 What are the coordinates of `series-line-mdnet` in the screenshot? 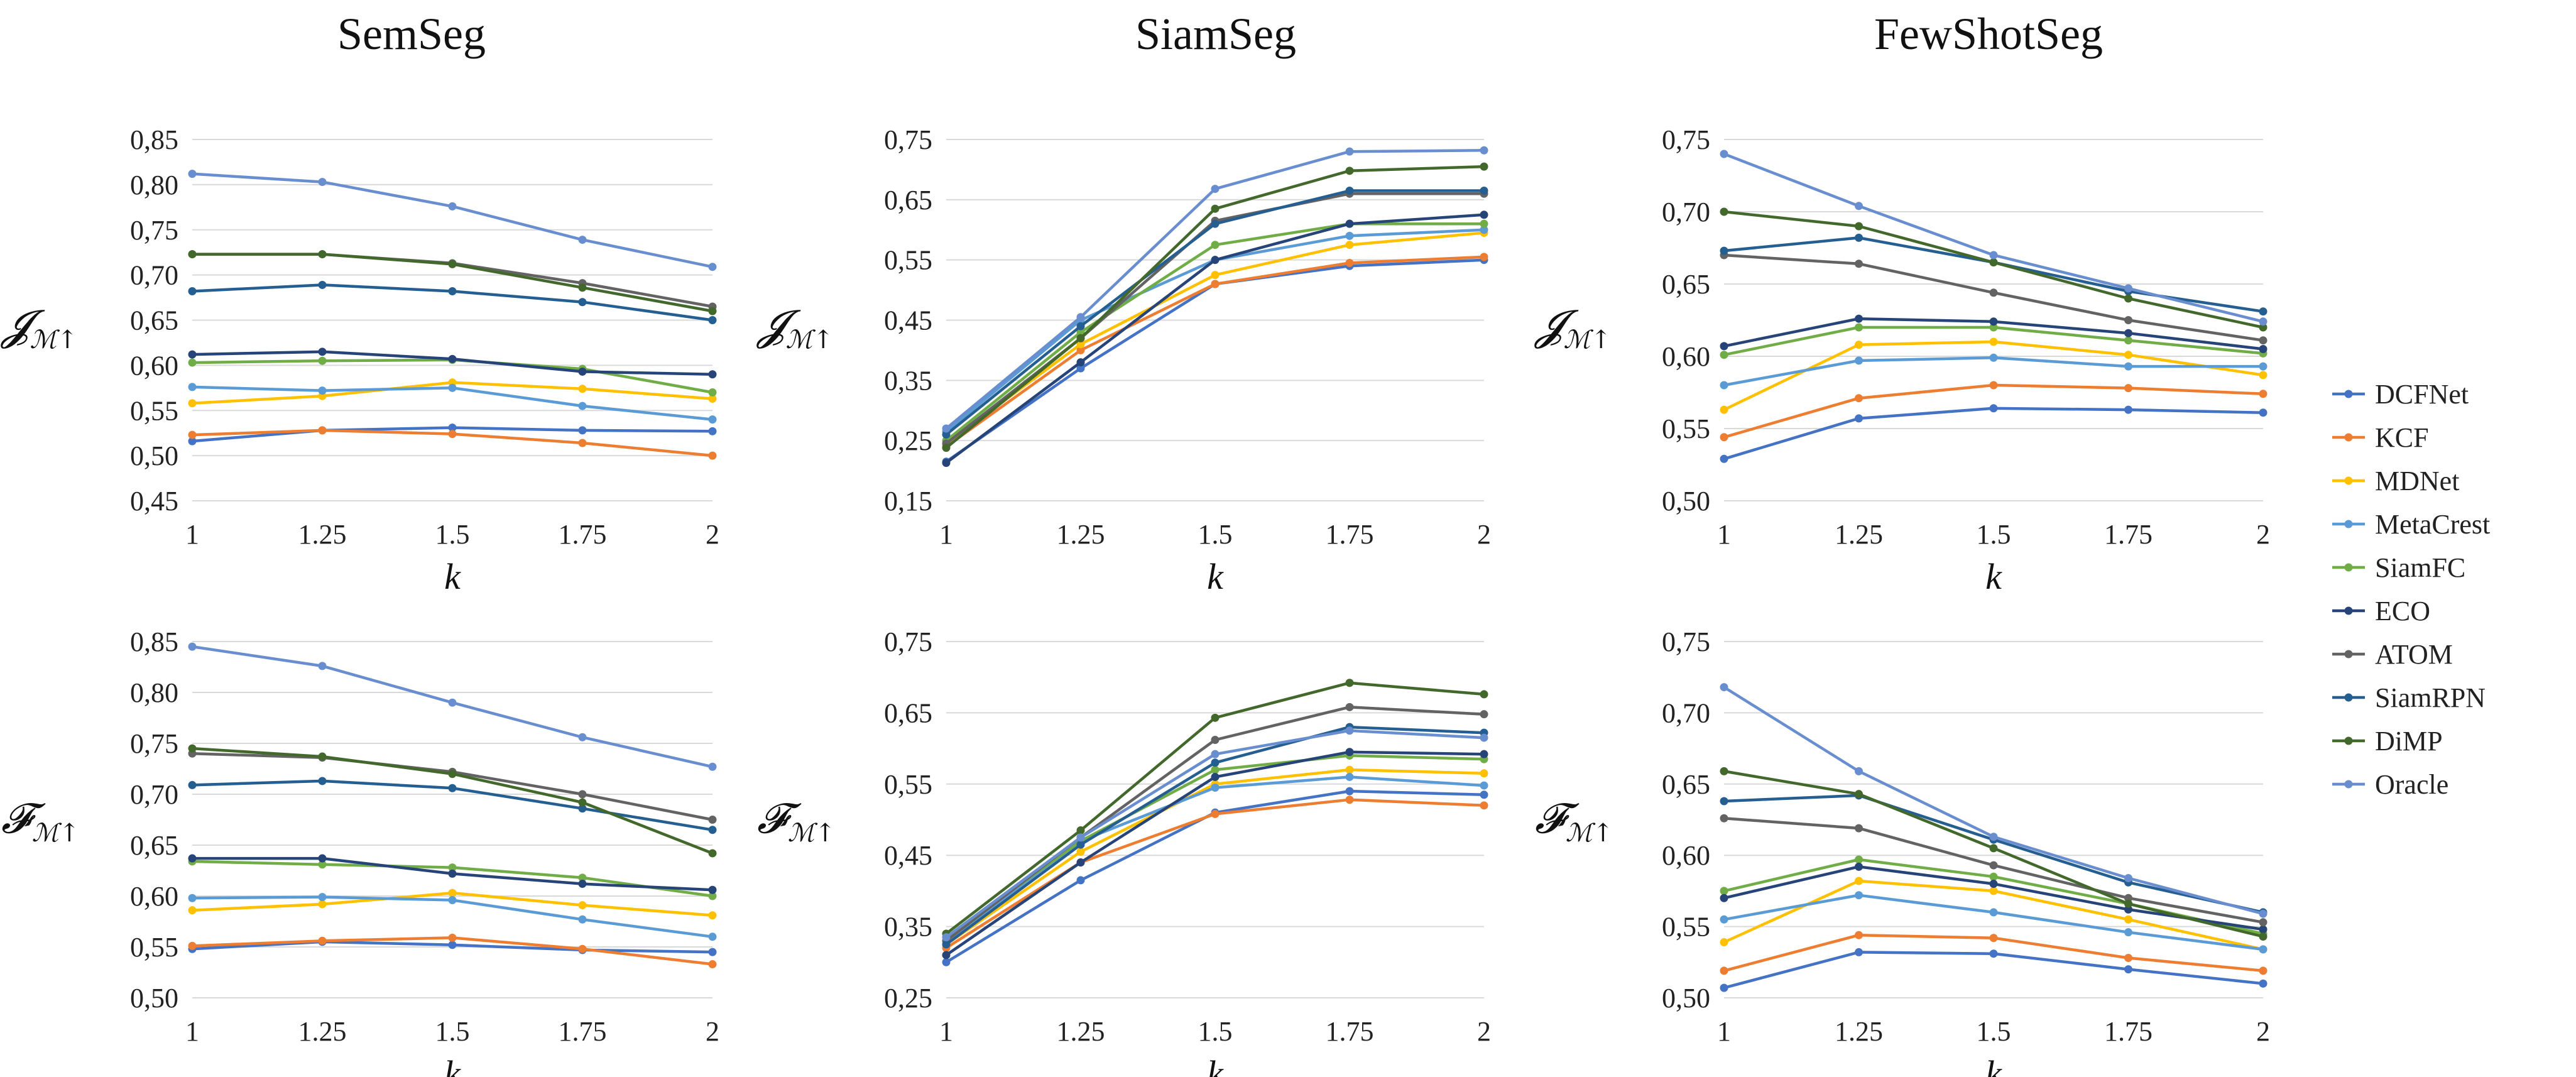 It's located at (1215, 857).